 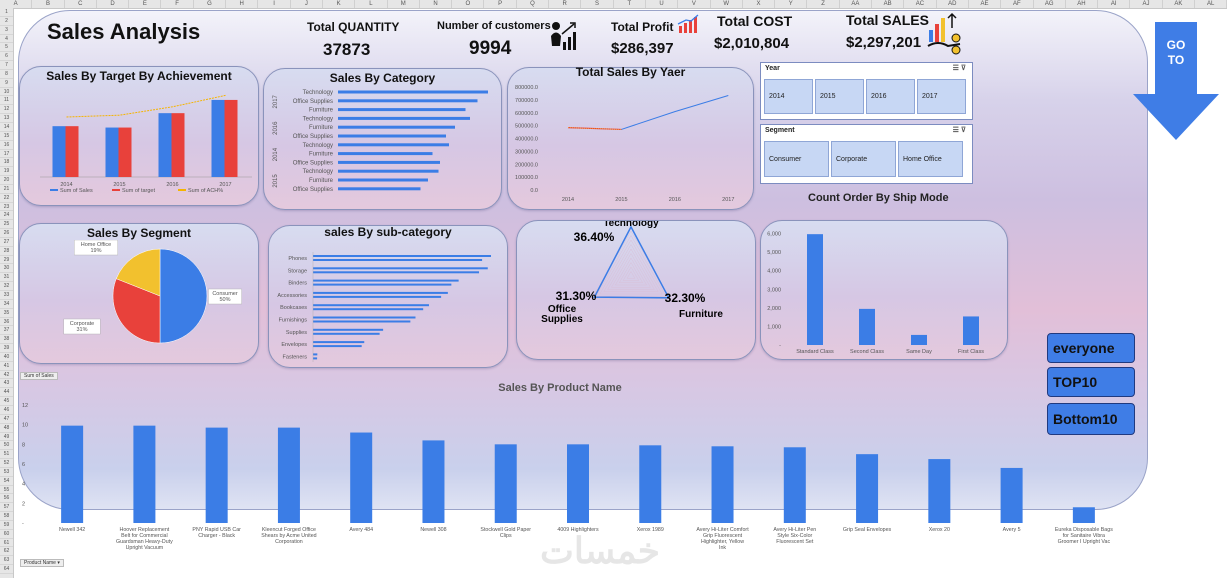 I want to click on row-header: 7, so click(x=6, y=65).